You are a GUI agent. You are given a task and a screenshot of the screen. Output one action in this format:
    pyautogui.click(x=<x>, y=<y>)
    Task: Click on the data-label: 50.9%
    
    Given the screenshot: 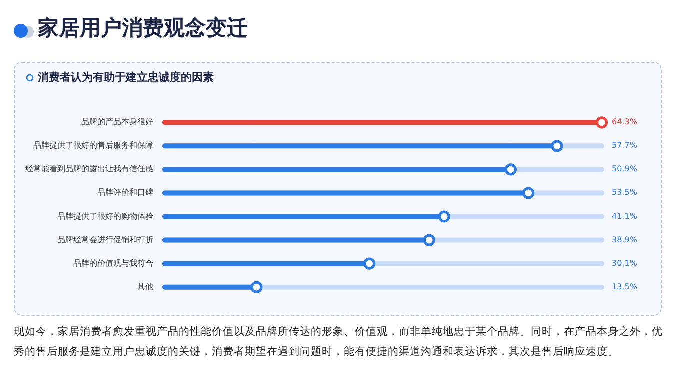 What is the action you would take?
    pyautogui.click(x=625, y=169)
    